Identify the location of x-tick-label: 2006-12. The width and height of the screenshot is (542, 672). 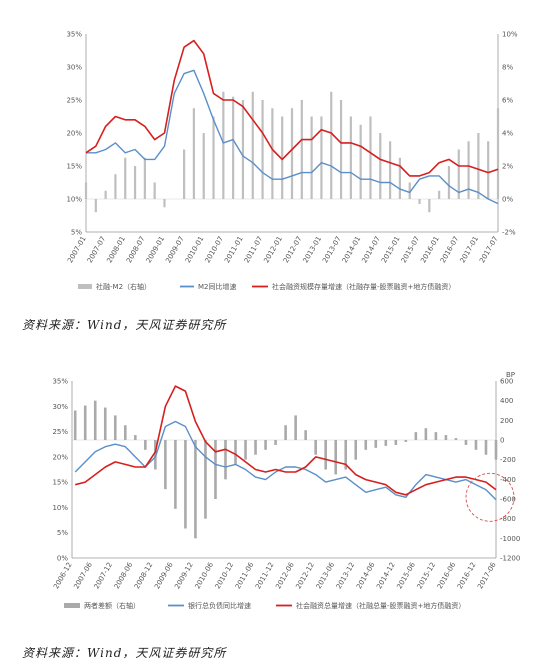
(63, 575).